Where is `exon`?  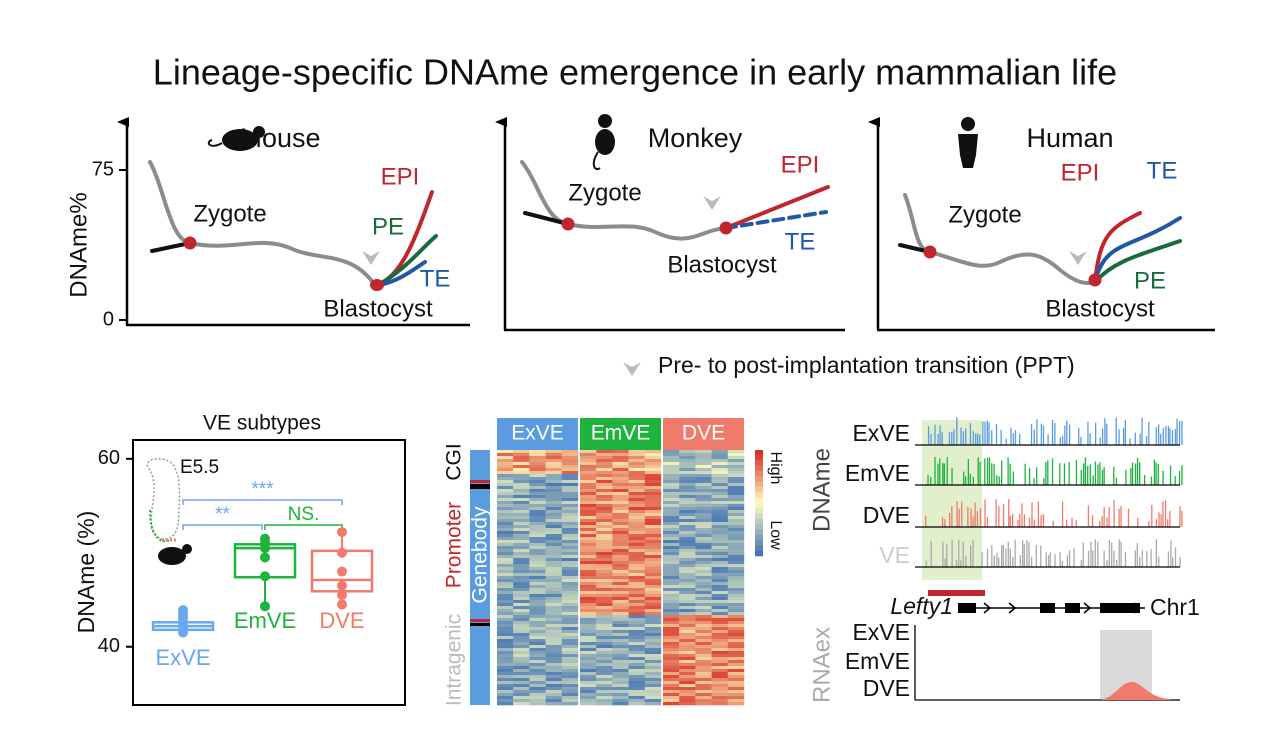 exon is located at coordinates (1072, 608).